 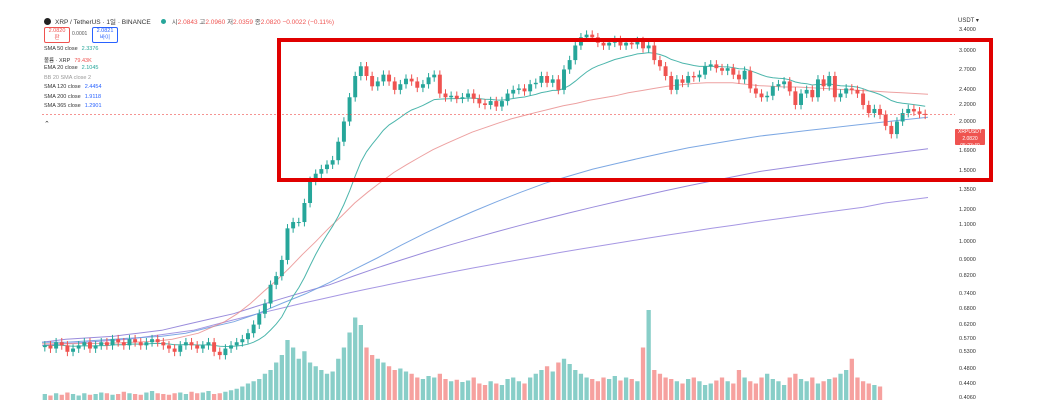 I want to click on indicator-value: 2.4454, so click(x=93, y=87).